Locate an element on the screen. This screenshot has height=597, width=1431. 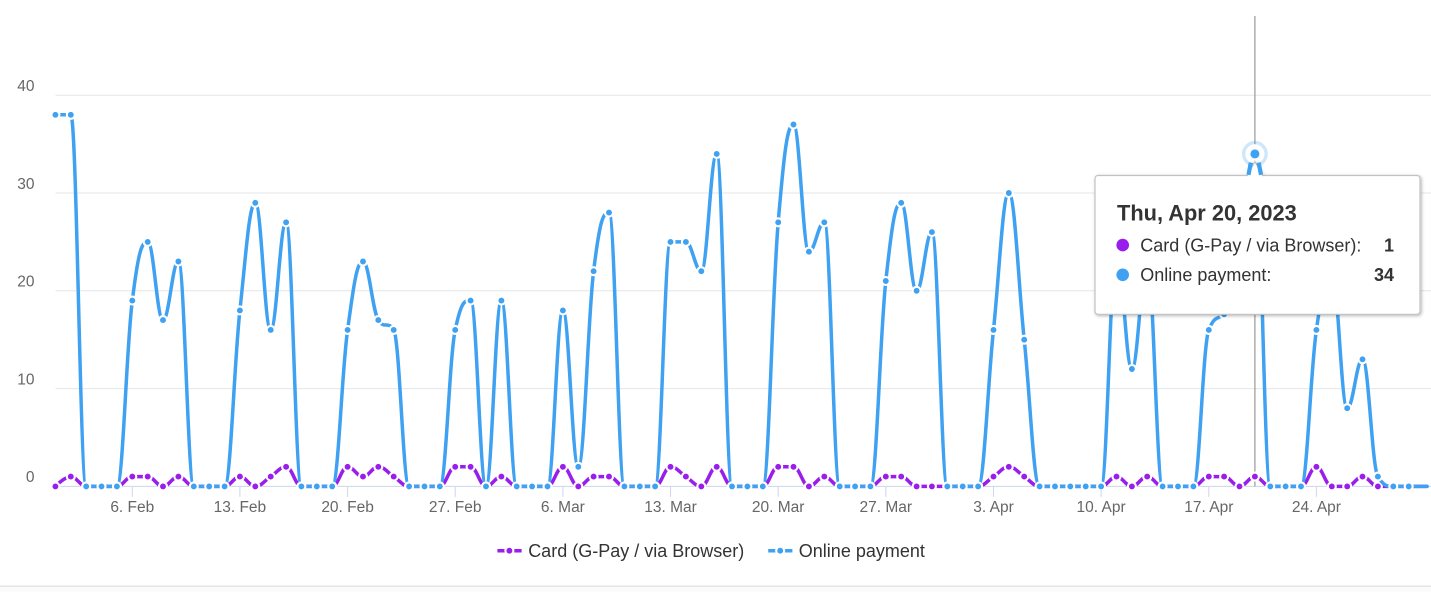
svg-text: 27. Mar is located at coordinates (886, 507).